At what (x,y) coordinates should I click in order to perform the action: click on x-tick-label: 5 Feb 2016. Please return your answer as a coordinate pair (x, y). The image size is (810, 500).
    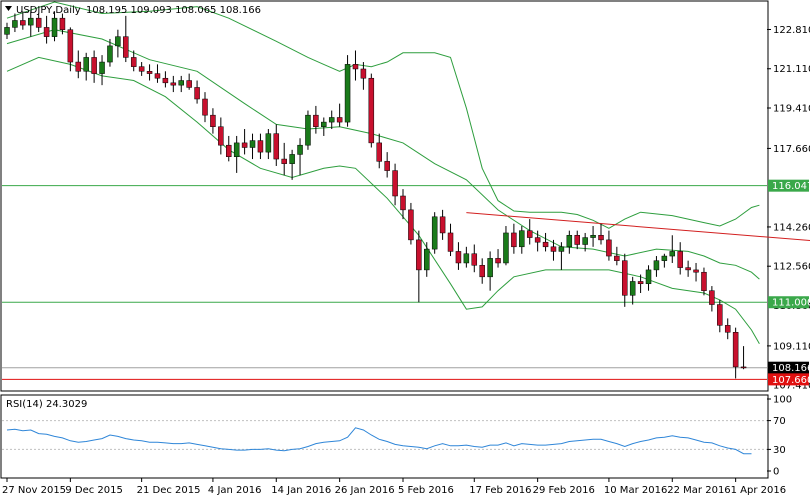
    Looking at the image, I should click on (426, 490).